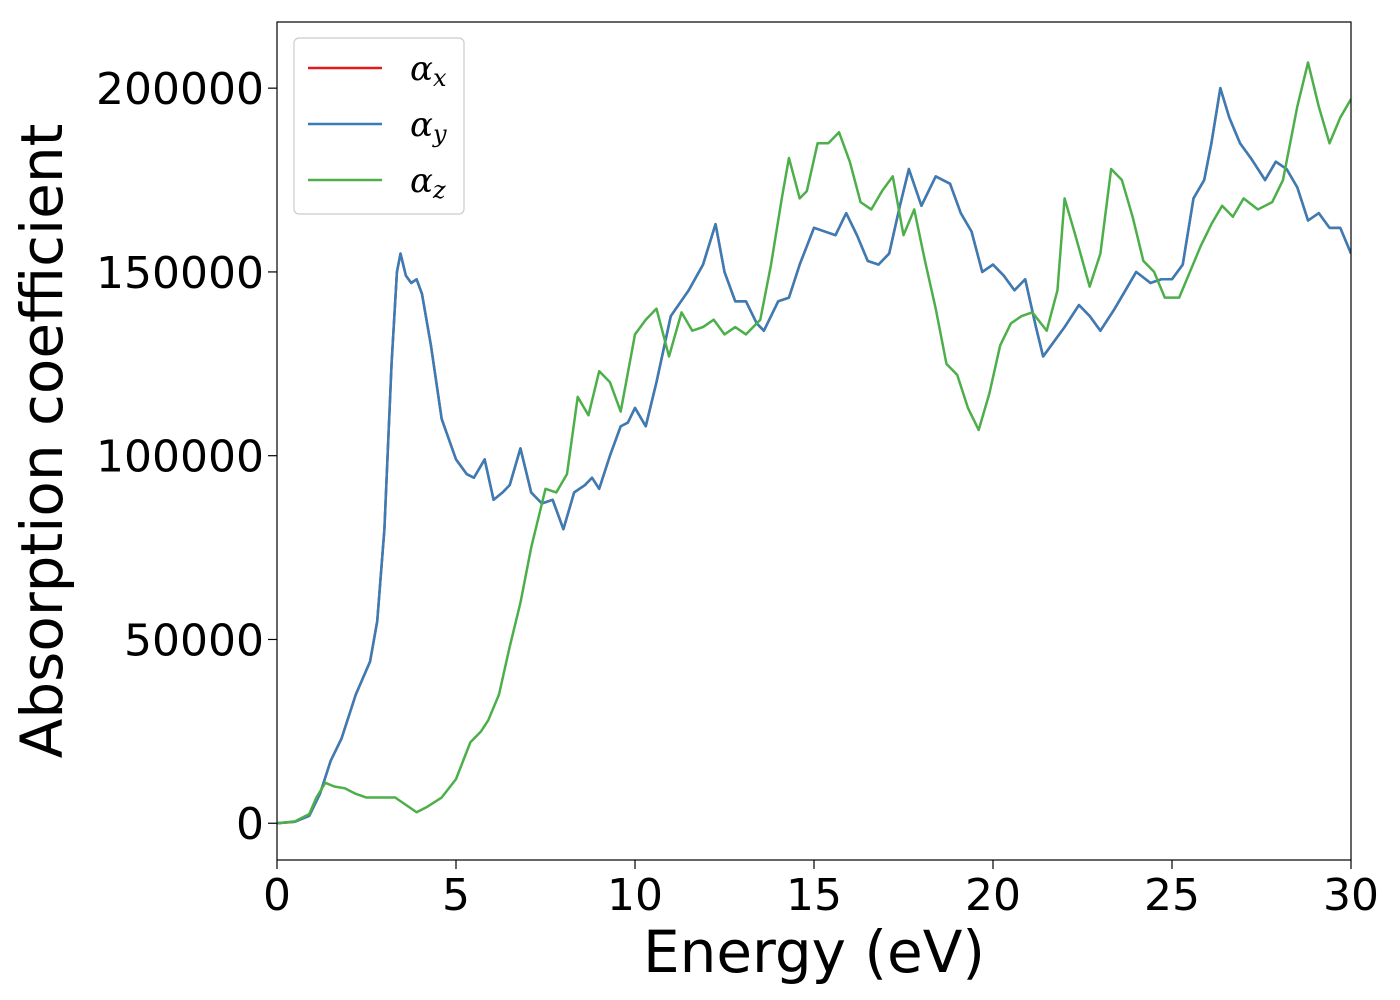 The width and height of the screenshot is (1400, 1000). I want to click on x-axis-title: Energy (eV), so click(814, 952).